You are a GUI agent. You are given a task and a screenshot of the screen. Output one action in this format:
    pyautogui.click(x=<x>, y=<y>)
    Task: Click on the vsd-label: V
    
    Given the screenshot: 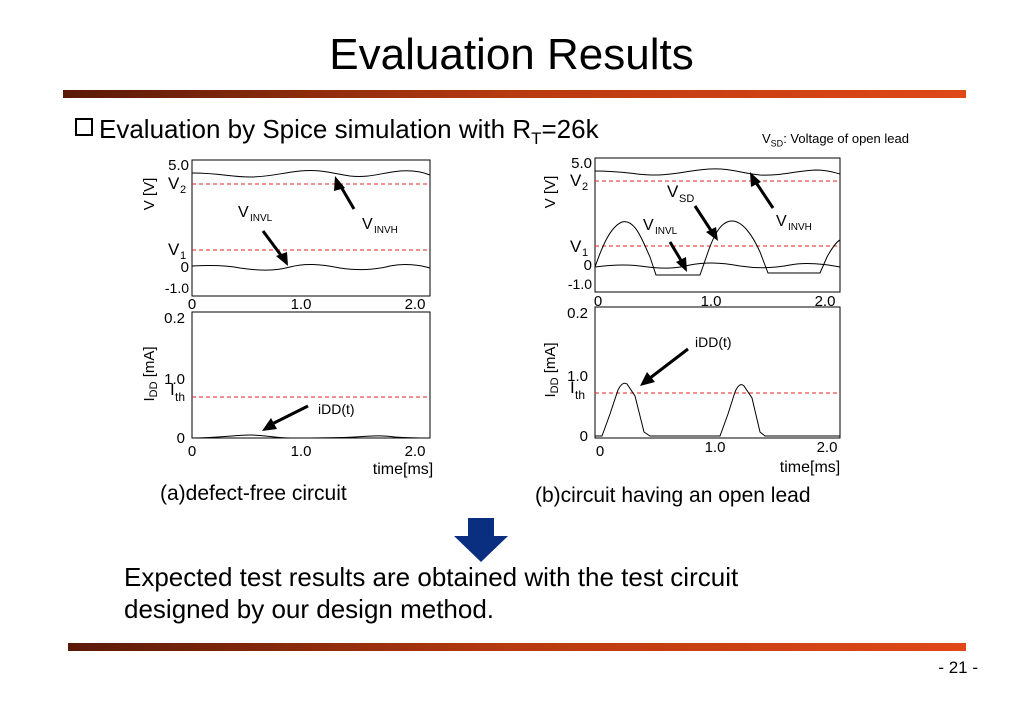 What is the action you would take?
    pyautogui.click(x=673, y=191)
    